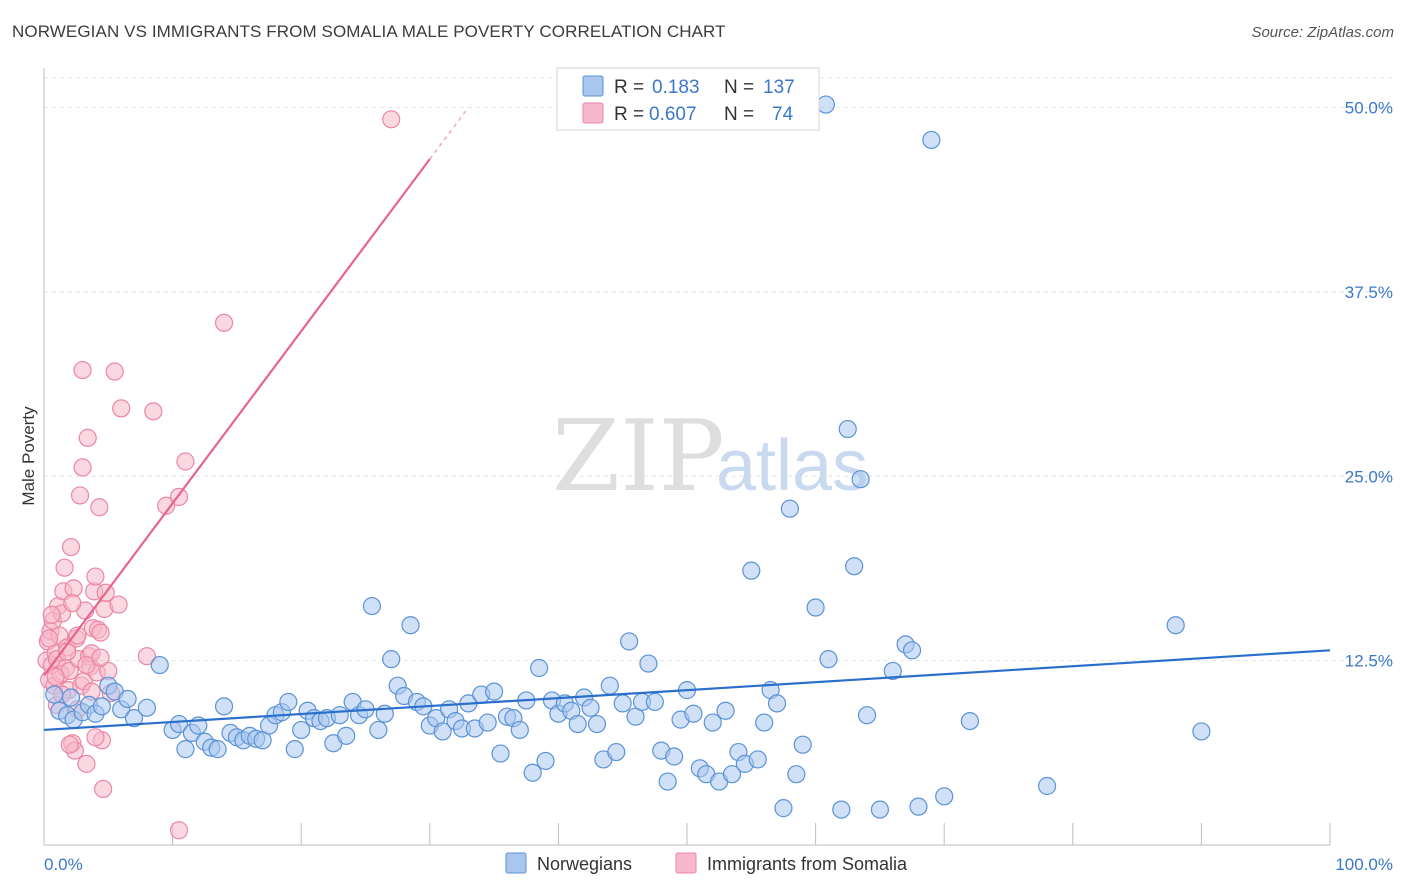 The height and width of the screenshot is (892, 1406). I want to click on legend-r-value-1: 0.183, so click(676, 87).